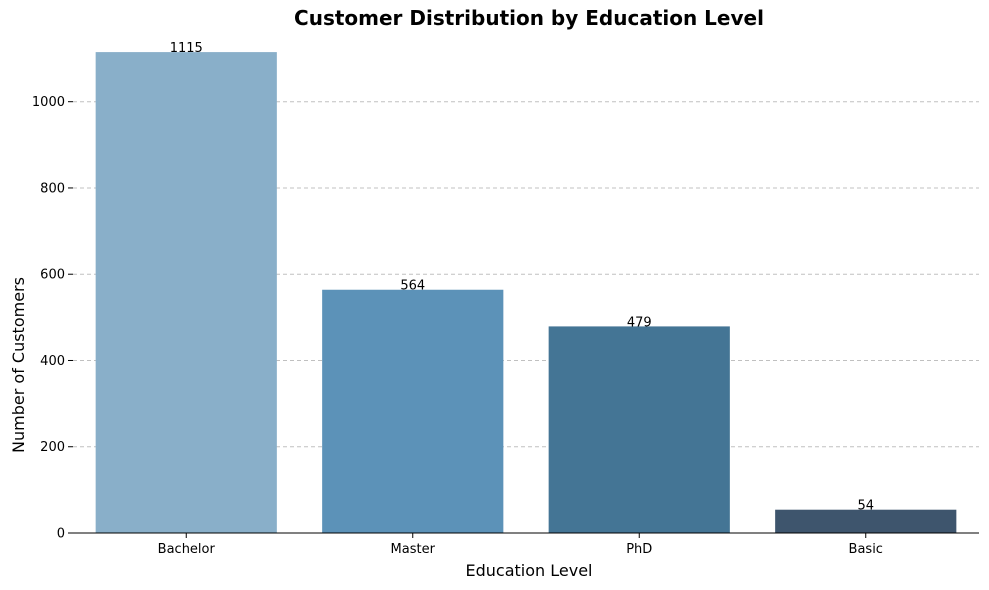 This screenshot has height=590, width=989. Describe the element at coordinates (52, 361) in the screenshot. I see `y-tick-label: 400` at that location.